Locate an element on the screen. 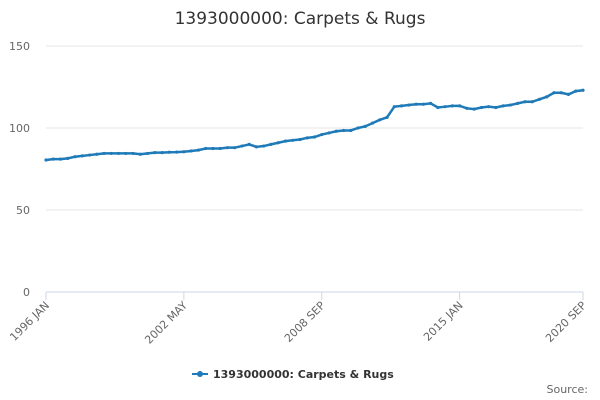  y-tick-label: 50 is located at coordinates (23, 210).